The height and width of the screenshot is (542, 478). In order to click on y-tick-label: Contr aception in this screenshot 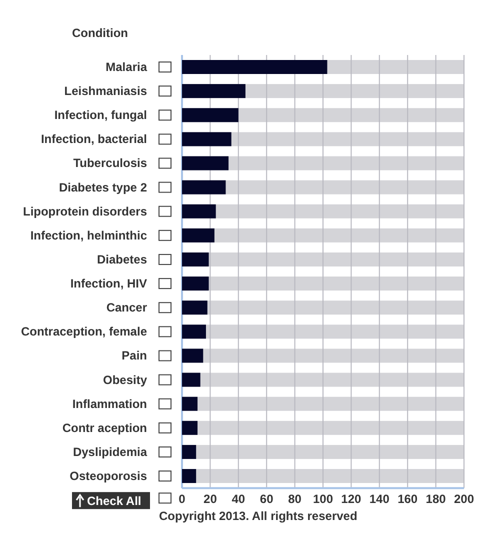, I will do `click(104, 427)`.